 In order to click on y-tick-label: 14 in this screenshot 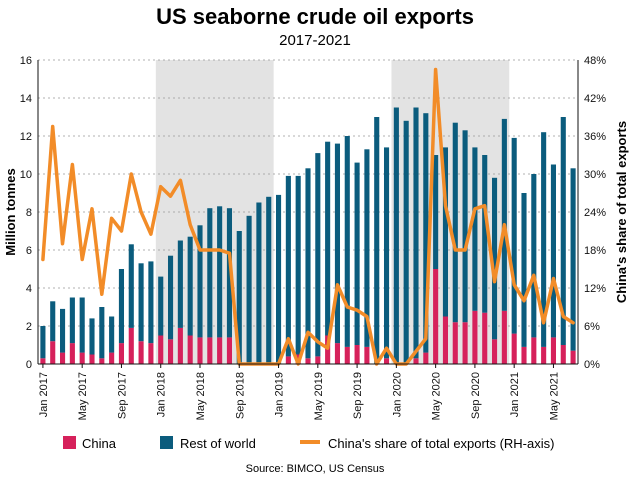, I will do `click(26, 99)`.